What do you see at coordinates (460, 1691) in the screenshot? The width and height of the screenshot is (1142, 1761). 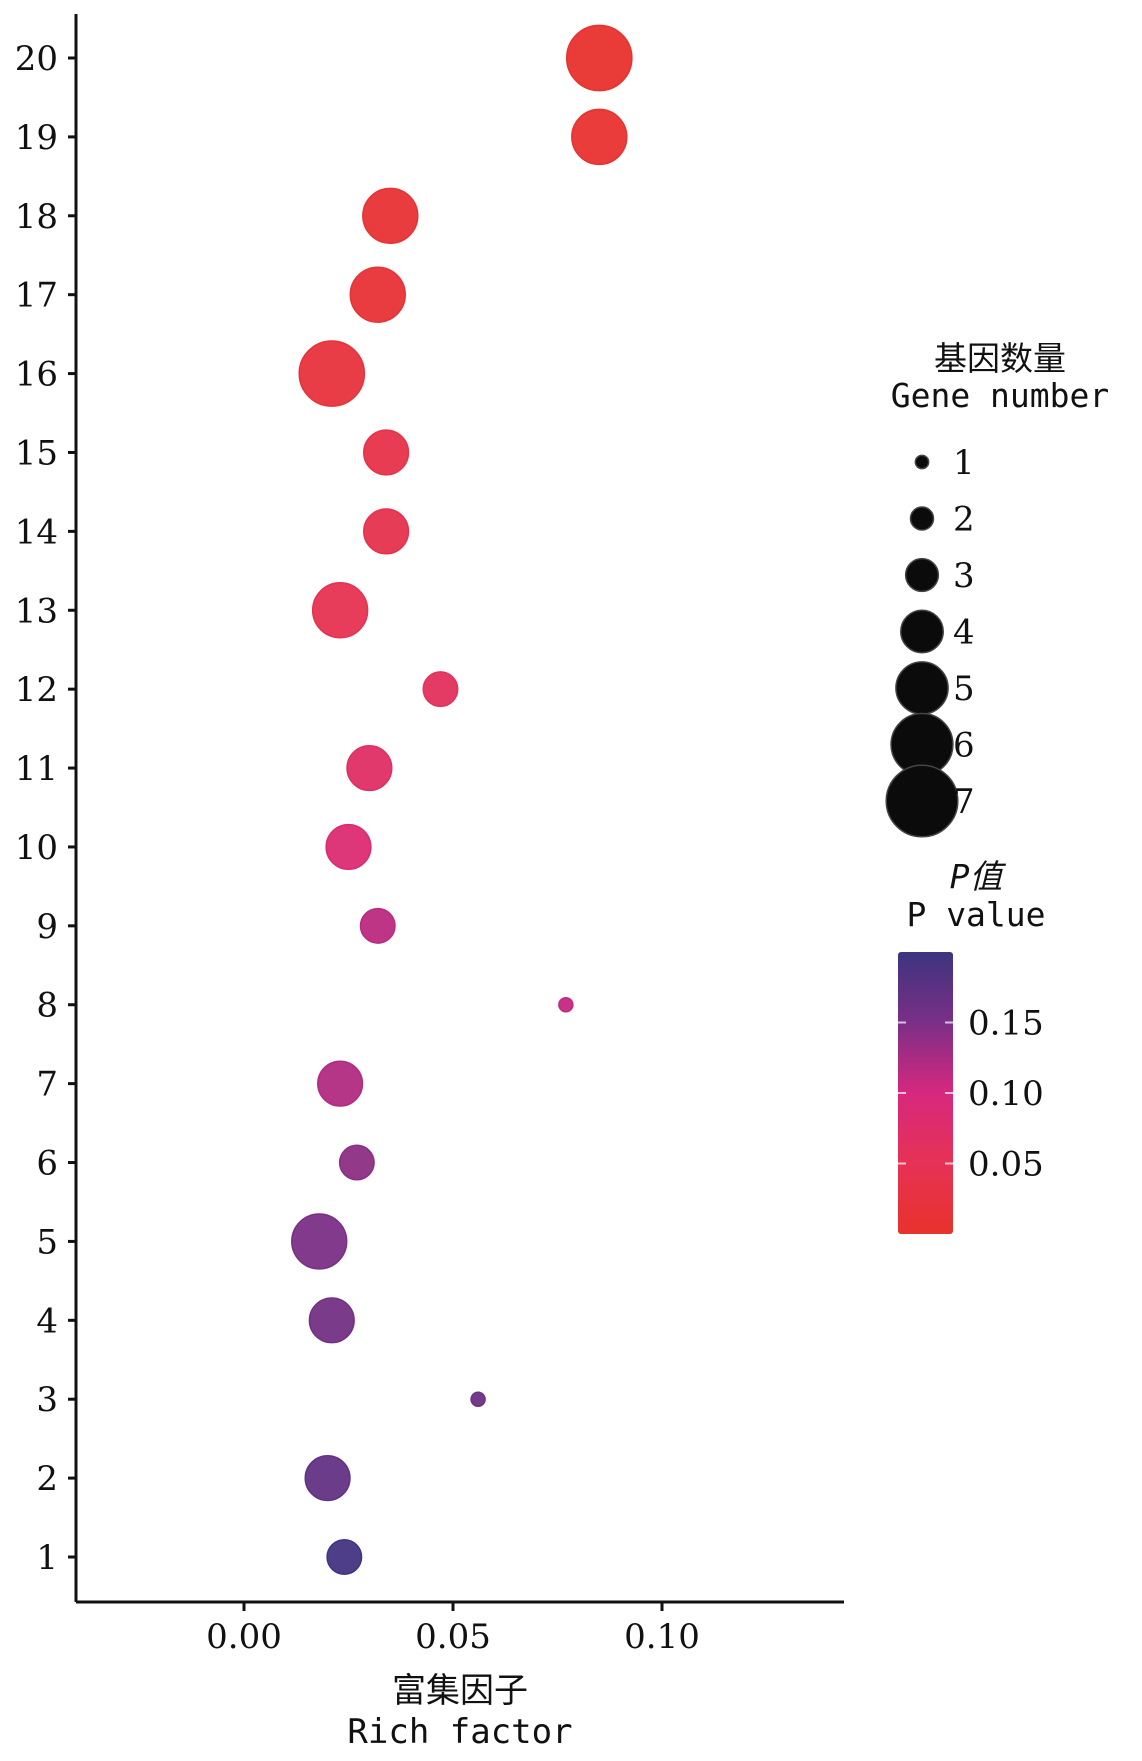 I see `x-axis-title: 富集因子` at bounding box center [460, 1691].